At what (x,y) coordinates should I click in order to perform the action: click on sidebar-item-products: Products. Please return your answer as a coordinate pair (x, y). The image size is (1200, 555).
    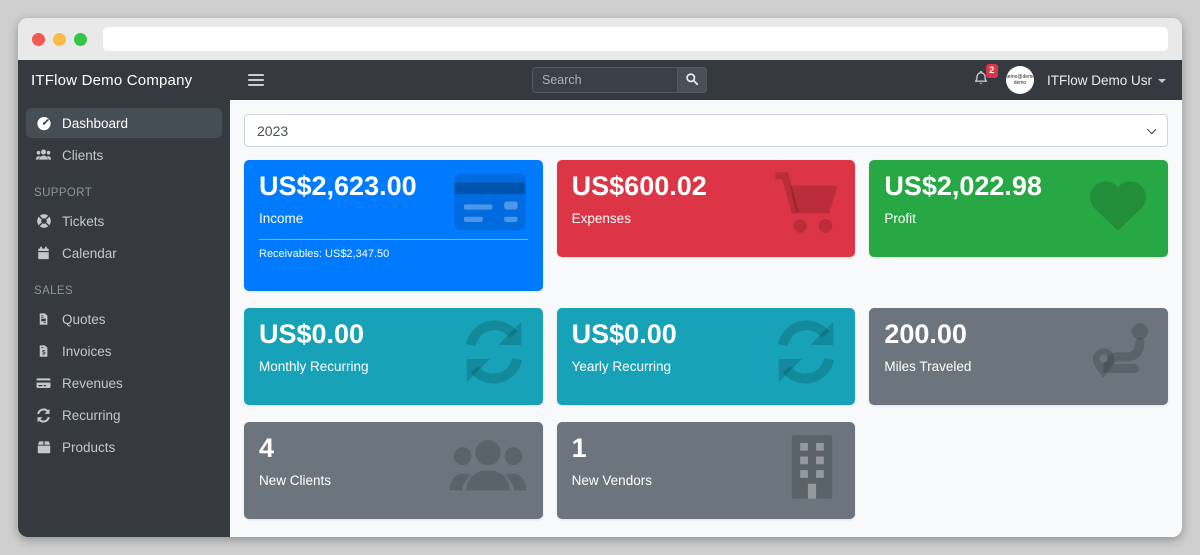
    Looking at the image, I should click on (124, 447).